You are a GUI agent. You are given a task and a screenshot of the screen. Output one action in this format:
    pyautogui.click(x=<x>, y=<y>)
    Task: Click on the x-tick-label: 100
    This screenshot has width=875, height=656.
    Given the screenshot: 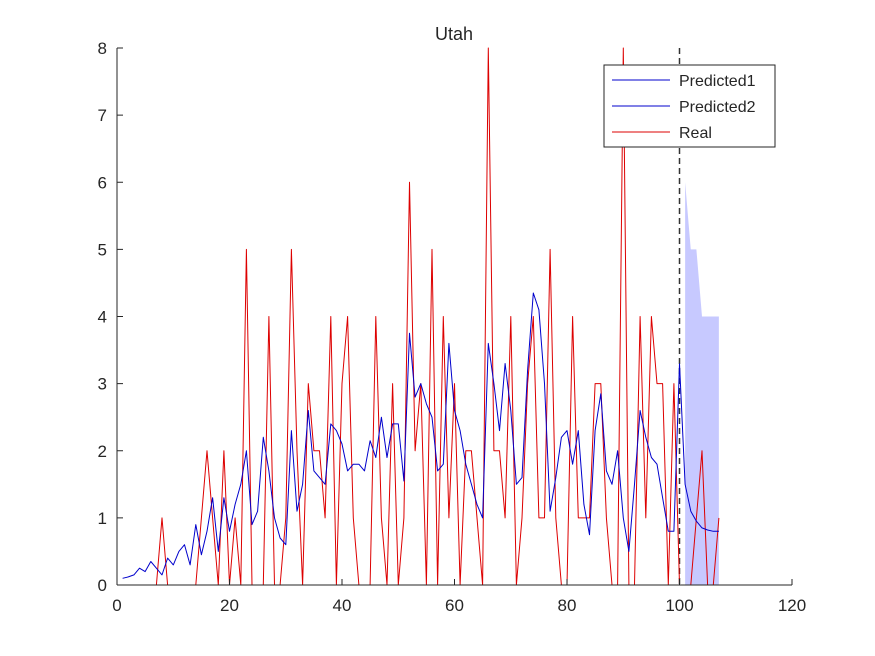 What is the action you would take?
    pyautogui.click(x=679, y=605)
    